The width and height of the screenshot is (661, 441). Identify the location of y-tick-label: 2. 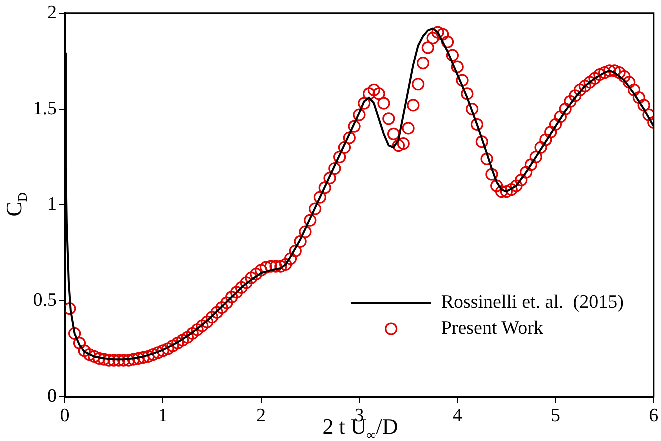
(52, 13).